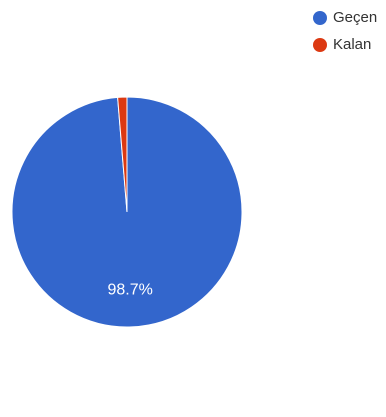  I want to click on legend-label: Kalan, so click(352, 44).